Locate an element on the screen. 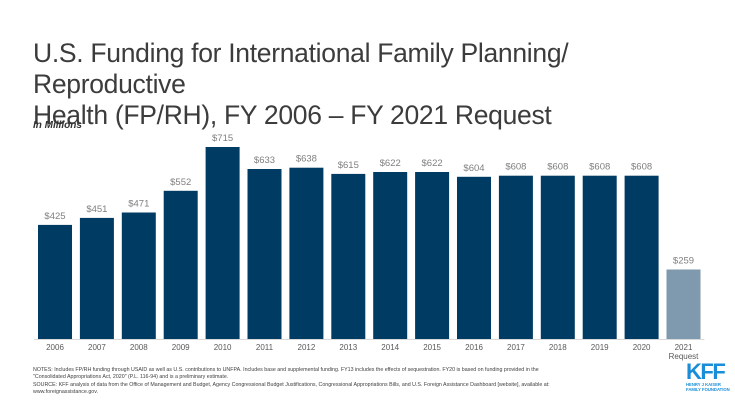  x-tick-label: 2015 is located at coordinates (432, 347).